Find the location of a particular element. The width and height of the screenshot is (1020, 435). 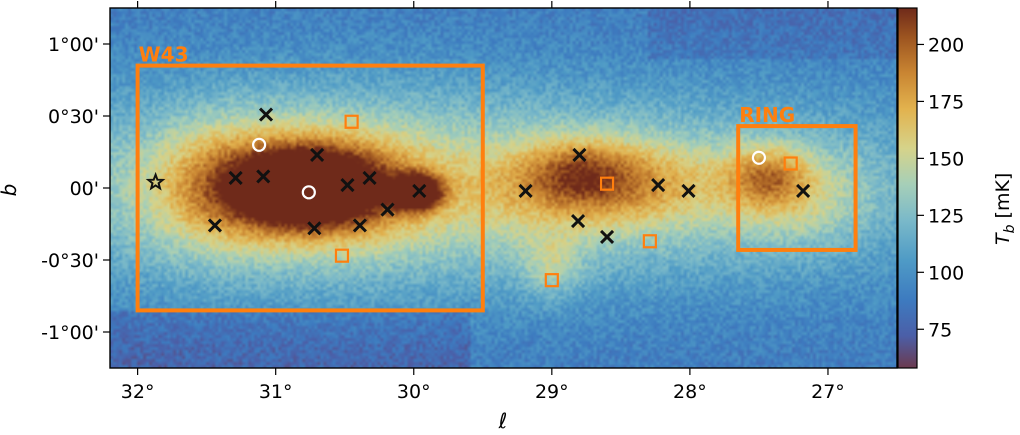

region-label-ring: RING is located at coordinates (767, 115).